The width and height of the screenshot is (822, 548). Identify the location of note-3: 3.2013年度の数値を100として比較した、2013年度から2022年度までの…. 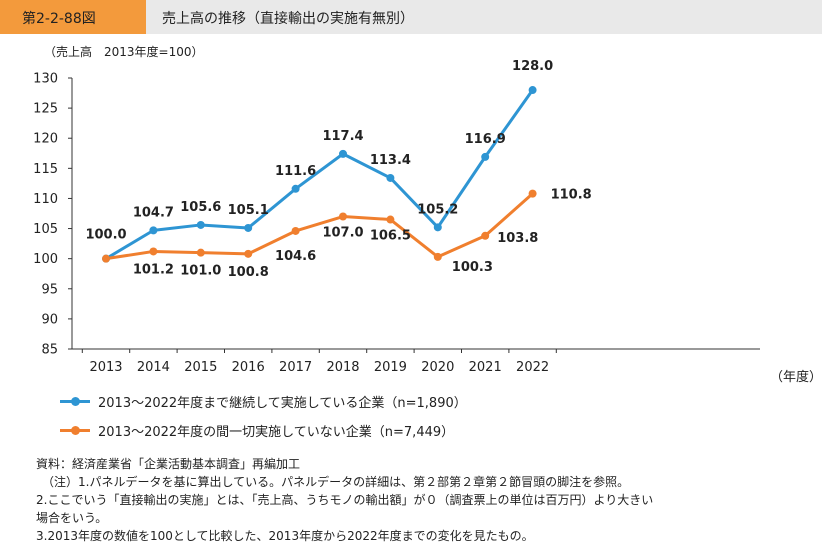
(285, 536).